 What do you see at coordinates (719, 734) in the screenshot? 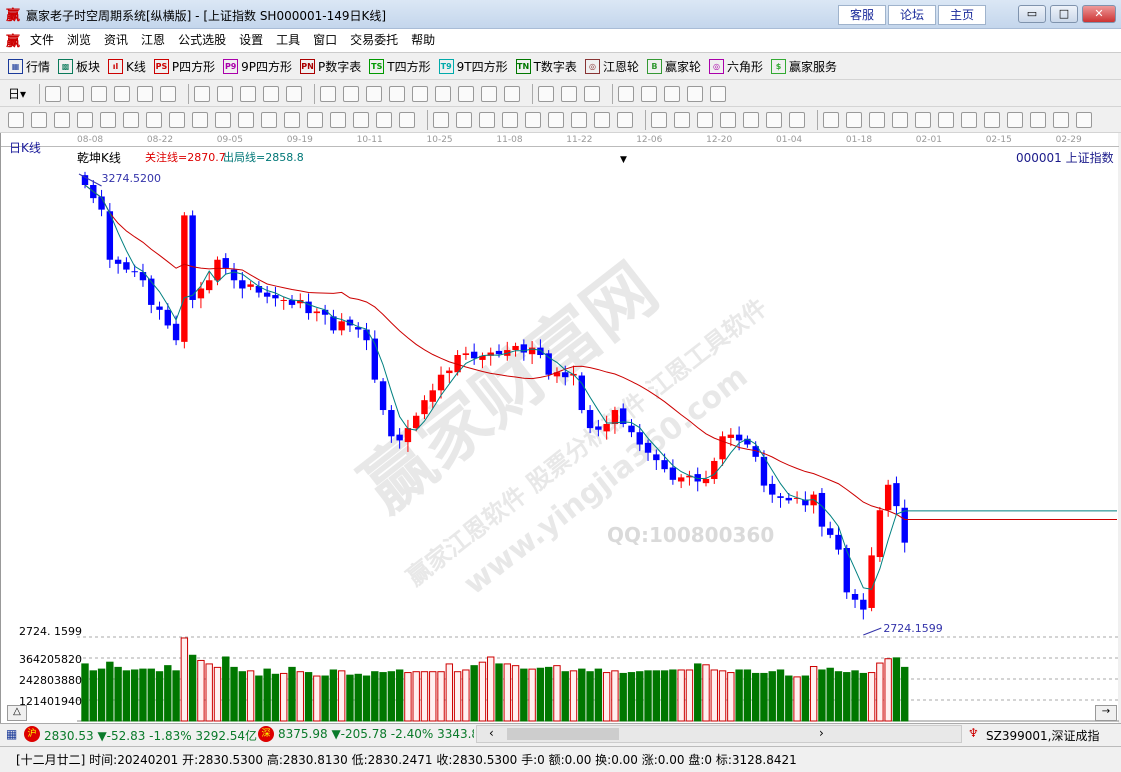
I see `ticker-scrollbar: ‹ ›` at bounding box center [719, 734].